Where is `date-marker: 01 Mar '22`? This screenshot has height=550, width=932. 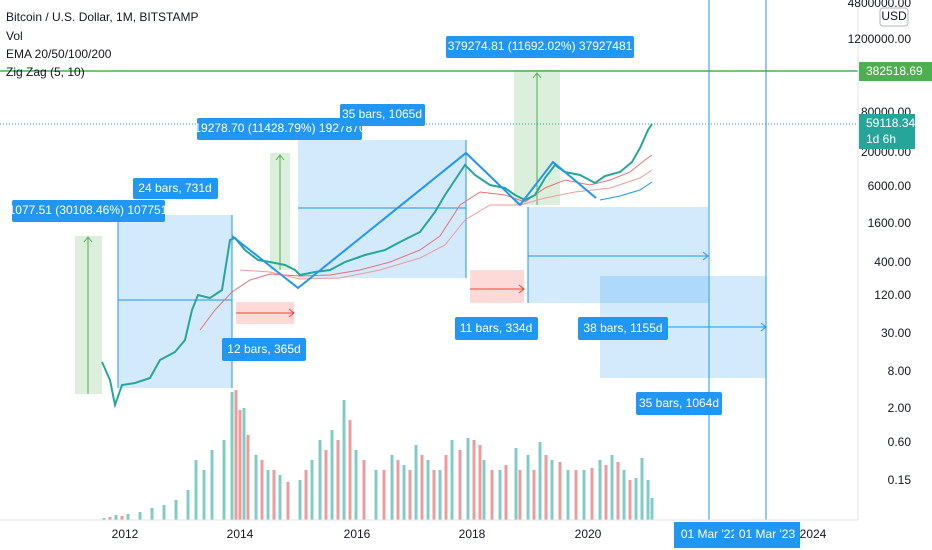 date-marker: 01 Mar '22 is located at coordinates (709, 534).